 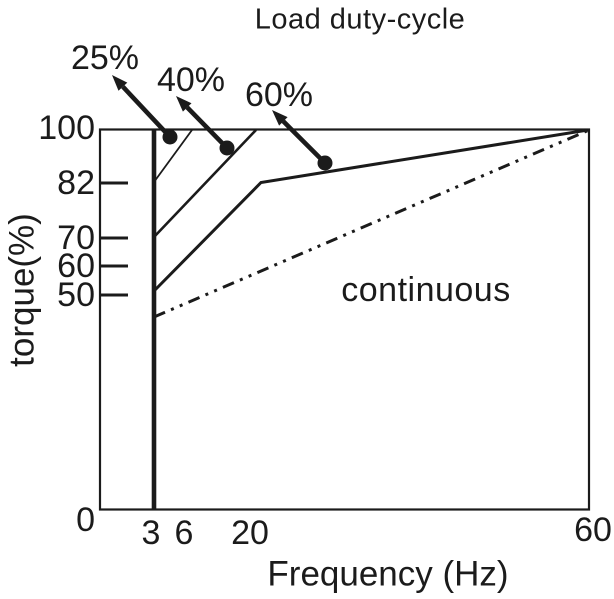 I want to click on y-tick-label-70: 70, so click(x=76, y=238).